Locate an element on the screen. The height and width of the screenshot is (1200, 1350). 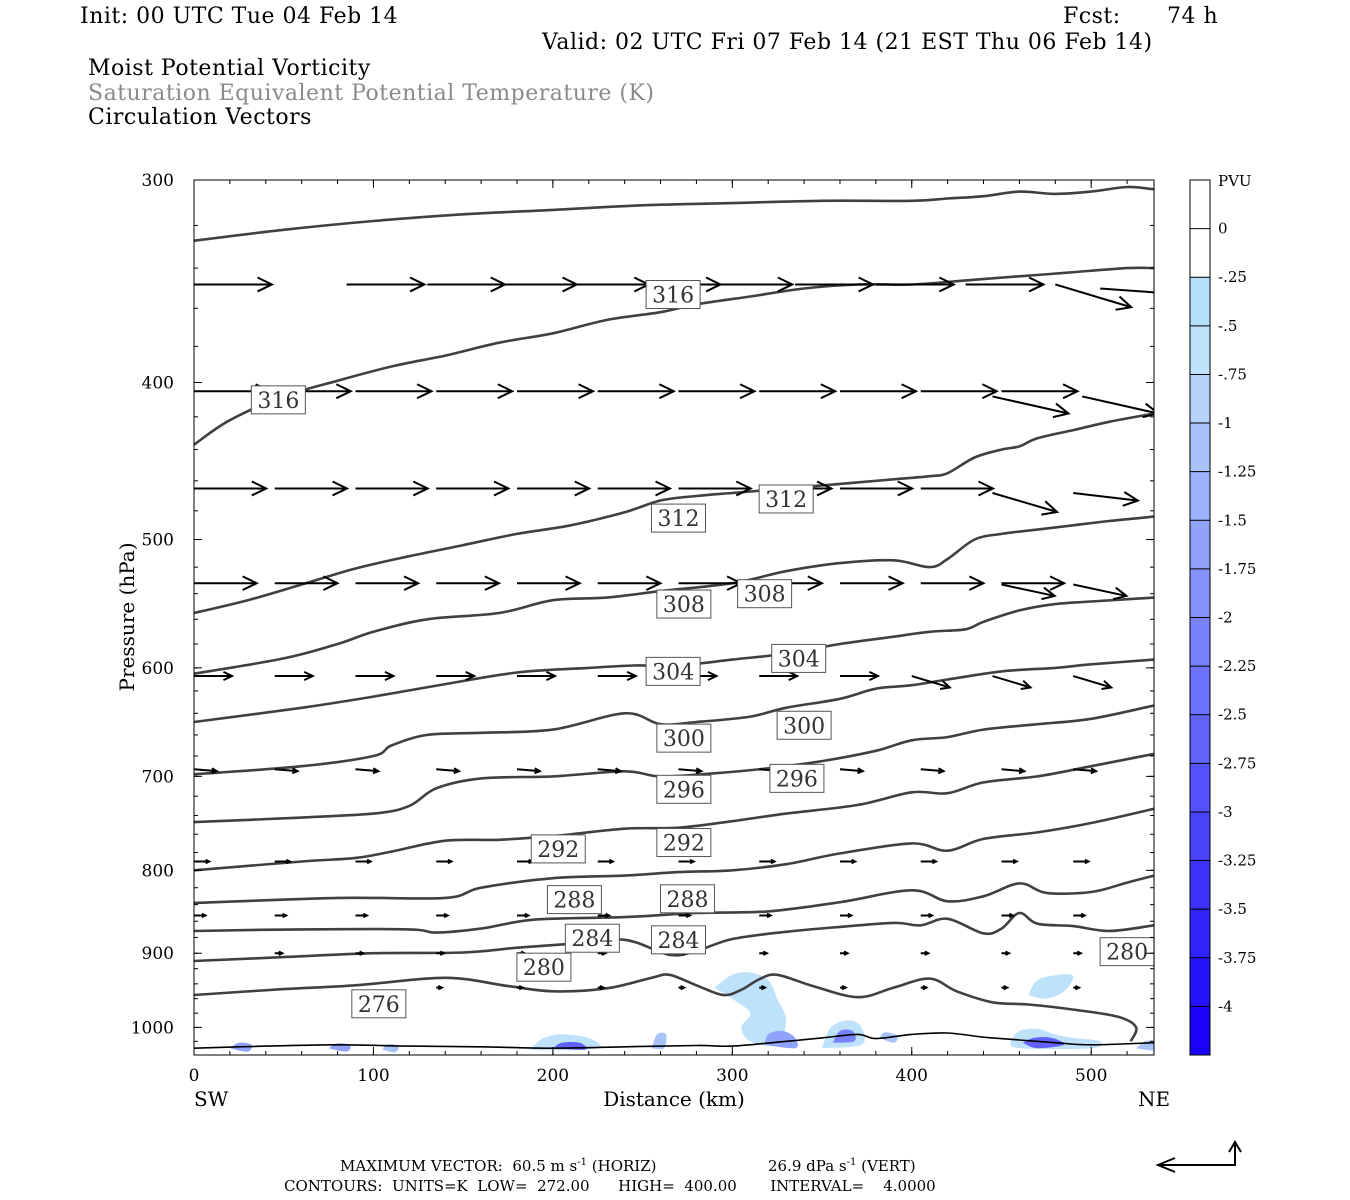
contour-label-8: 300 is located at coordinates (684, 738).